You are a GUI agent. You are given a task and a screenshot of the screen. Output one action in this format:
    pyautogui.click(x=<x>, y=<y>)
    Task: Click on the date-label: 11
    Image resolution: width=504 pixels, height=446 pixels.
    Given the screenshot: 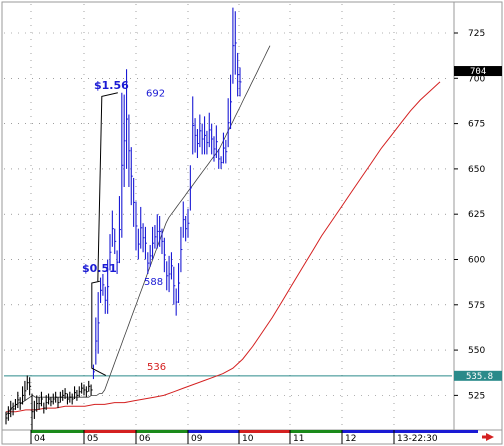 What is the action you would take?
    pyautogui.click(x=298, y=439)
    